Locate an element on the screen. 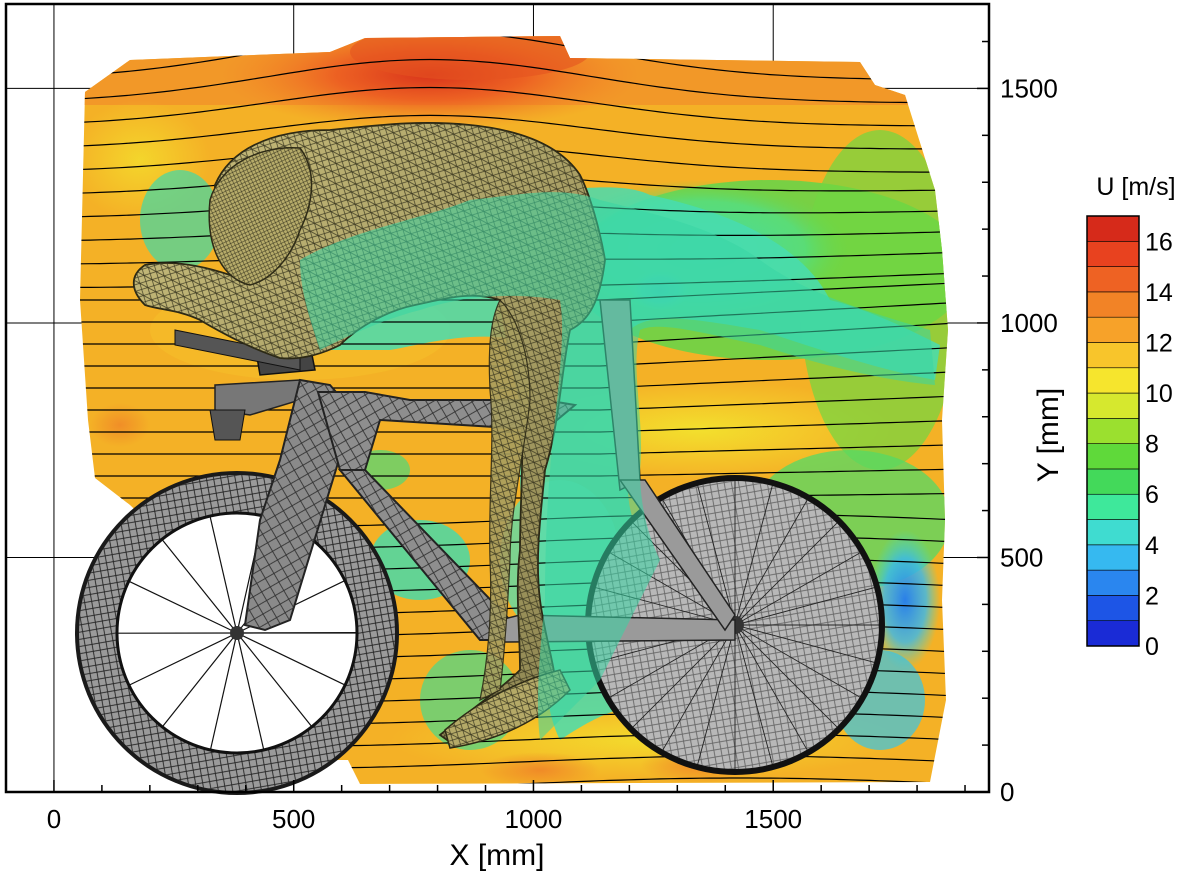  x-axis: 0 500 1000 1500 is located at coordinates (506, 807).